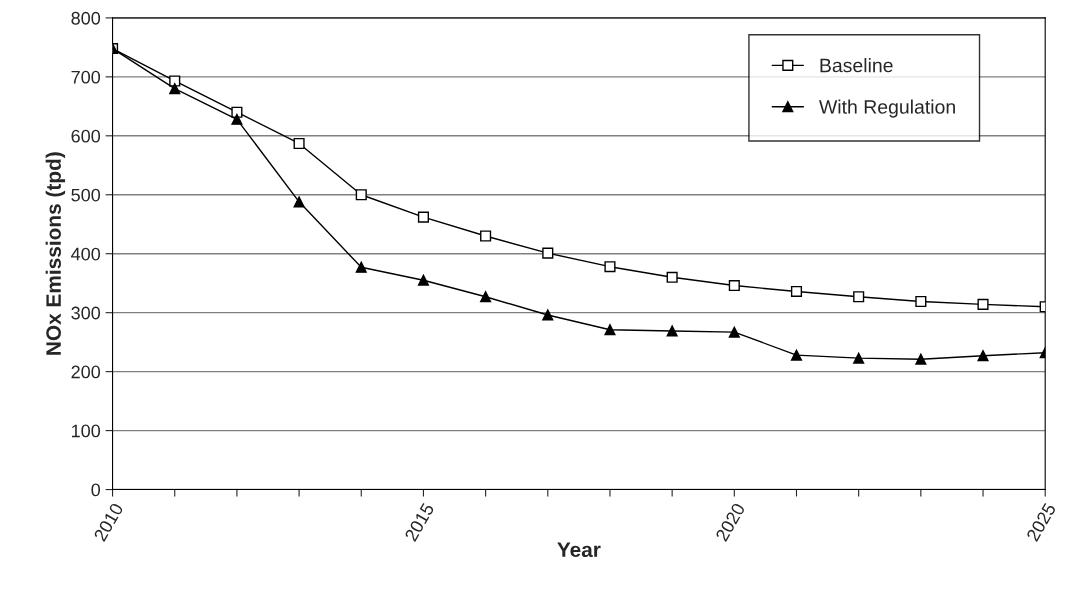 The width and height of the screenshot is (1072, 597). I want to click on legend-label: Baseline, so click(856, 65).